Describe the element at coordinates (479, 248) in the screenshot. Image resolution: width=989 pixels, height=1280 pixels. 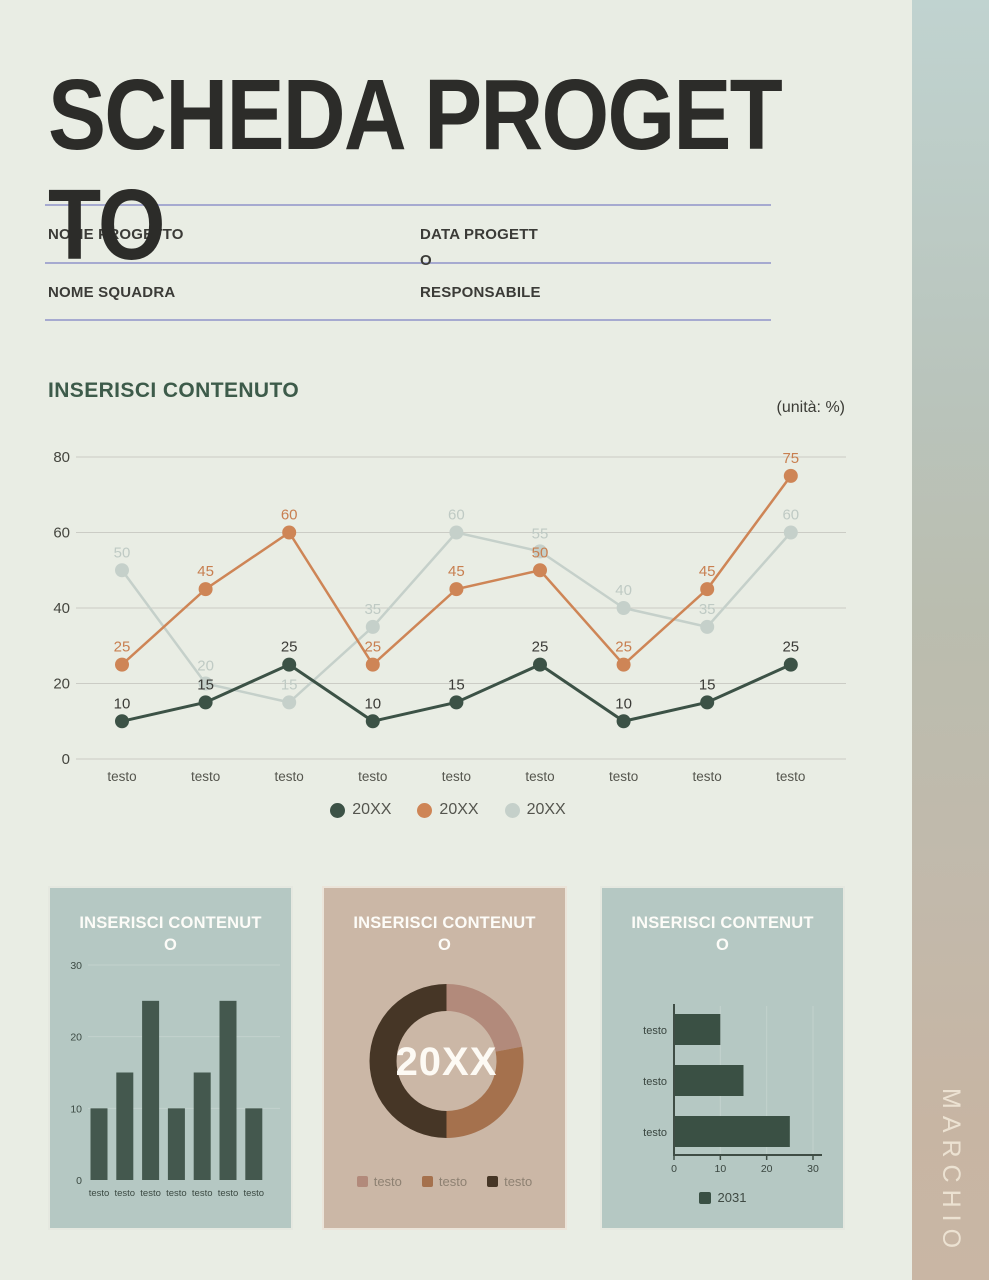
I see `form-label-data-progetto: DATA PROGETTO` at that location.